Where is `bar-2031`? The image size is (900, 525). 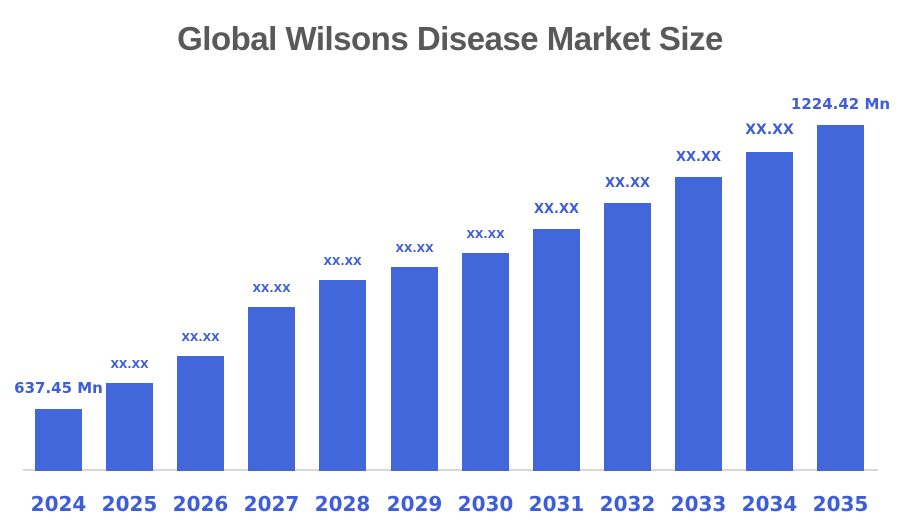 bar-2031 is located at coordinates (556, 350).